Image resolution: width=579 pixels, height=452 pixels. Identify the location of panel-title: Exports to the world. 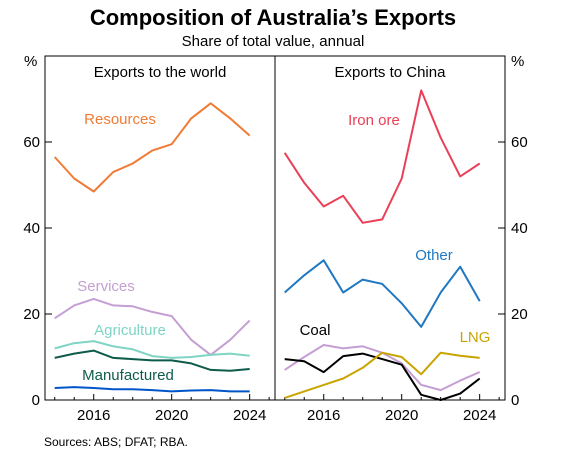
(160, 72).